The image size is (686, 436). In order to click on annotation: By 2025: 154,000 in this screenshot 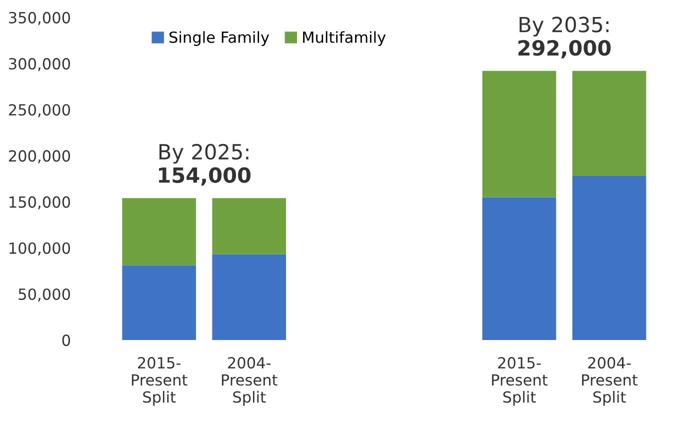, I will do `click(204, 165)`.